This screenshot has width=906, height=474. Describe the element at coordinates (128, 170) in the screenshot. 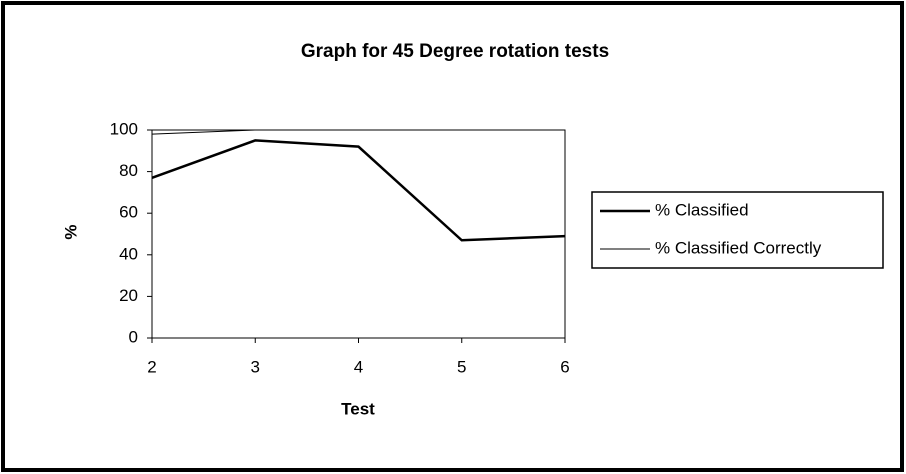

I see `y-tick-label: 80` at that location.